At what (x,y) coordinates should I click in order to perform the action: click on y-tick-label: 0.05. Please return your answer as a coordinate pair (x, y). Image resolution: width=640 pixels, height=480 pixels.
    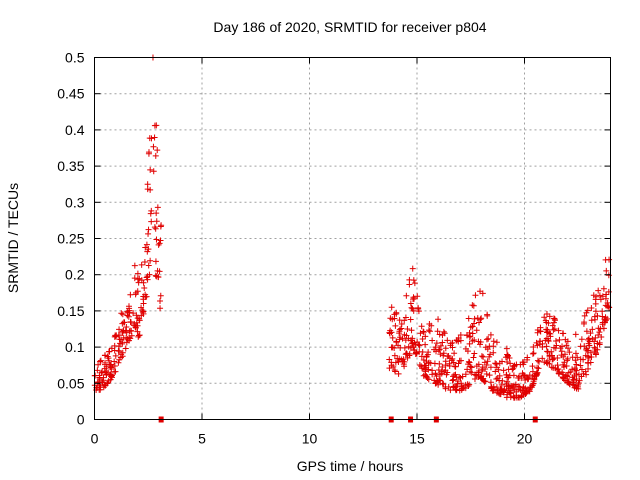
    Looking at the image, I should click on (70, 383).